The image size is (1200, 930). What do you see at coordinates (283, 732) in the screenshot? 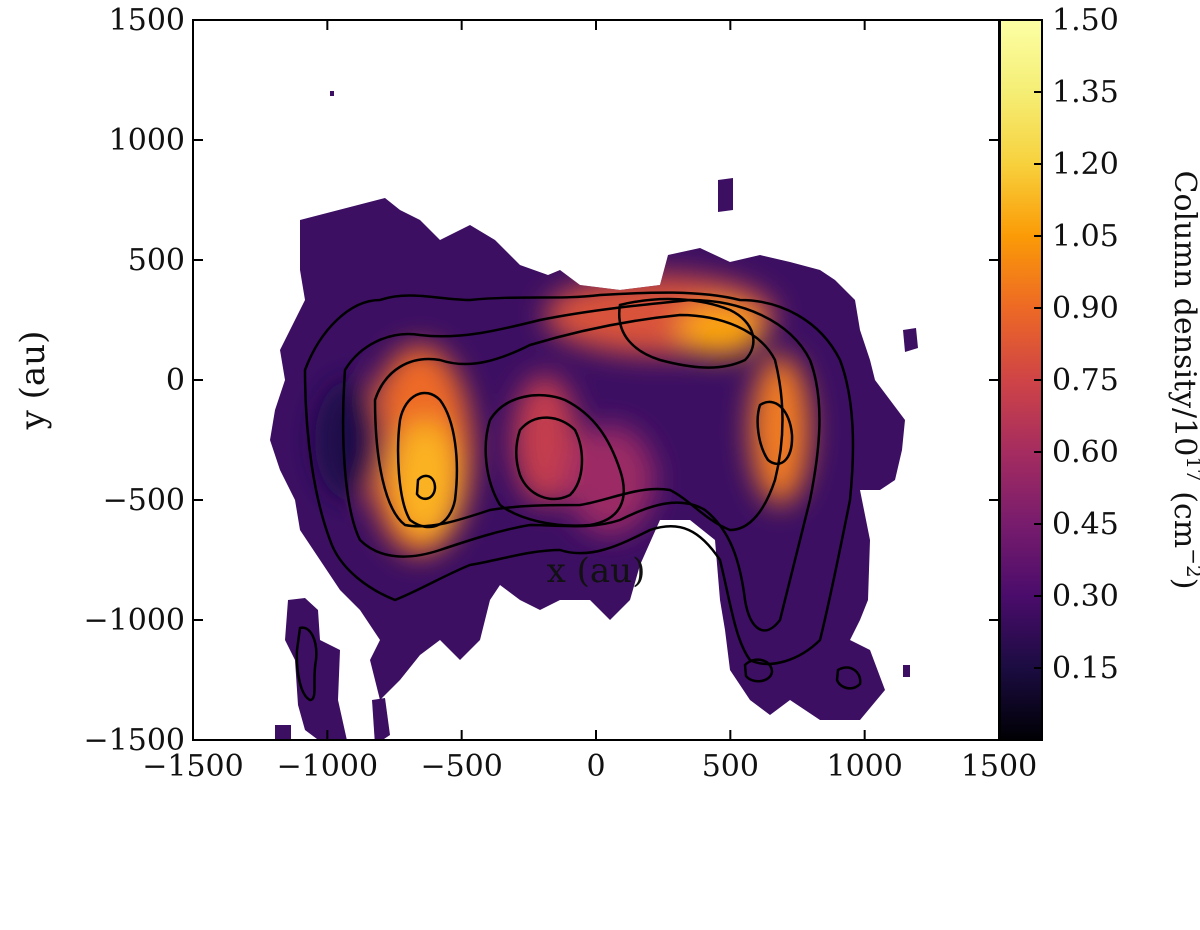
I see `blob-small-left` at bounding box center [283, 732].